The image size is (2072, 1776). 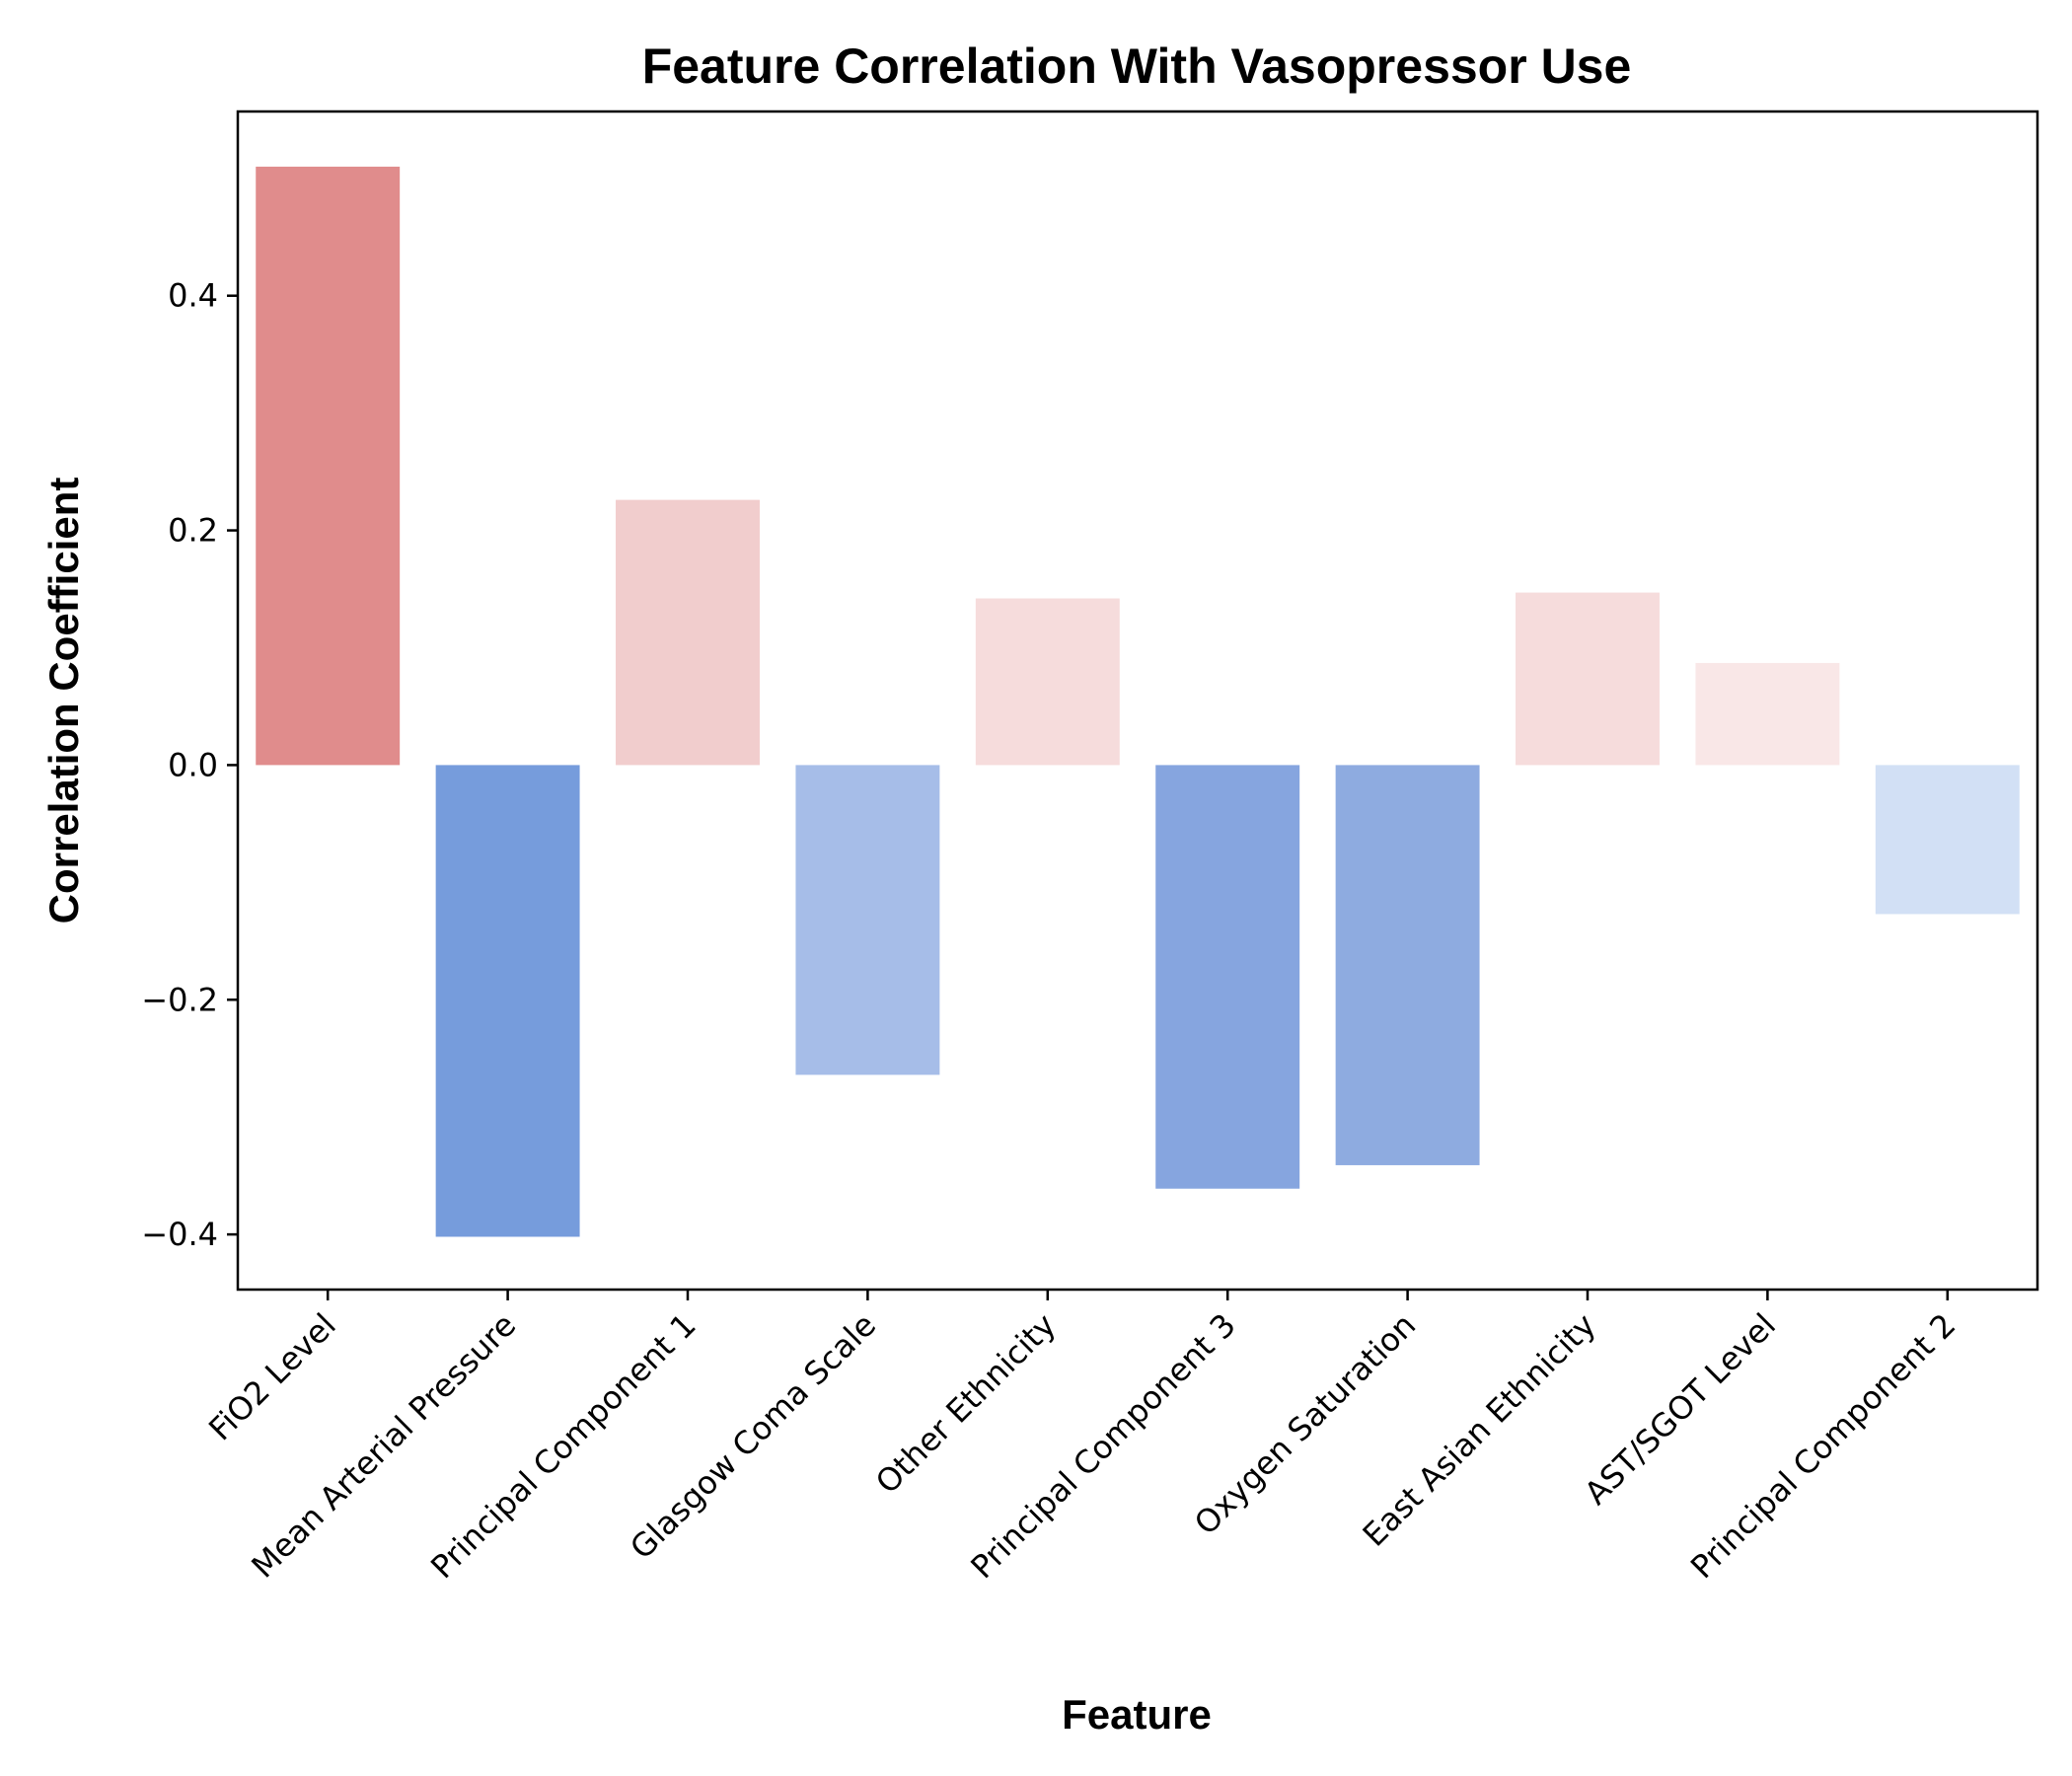 I want to click on chart-title: Feature Correlation With Vasopressor Use, so click(x=1137, y=66).